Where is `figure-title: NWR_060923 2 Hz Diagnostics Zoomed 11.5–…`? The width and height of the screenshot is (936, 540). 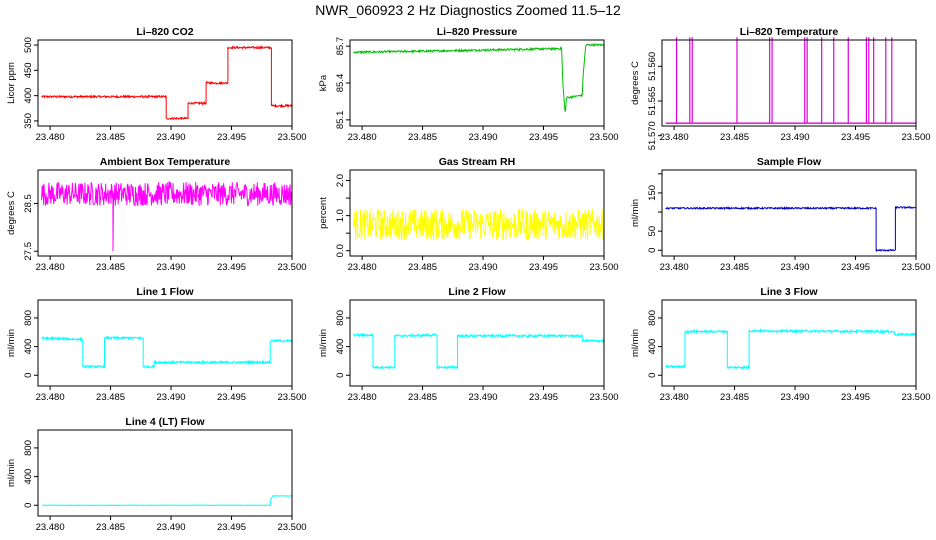
figure-title: NWR_060923 2 Hz Diagnostics Zoomed 11.5–… is located at coordinates (468, 10).